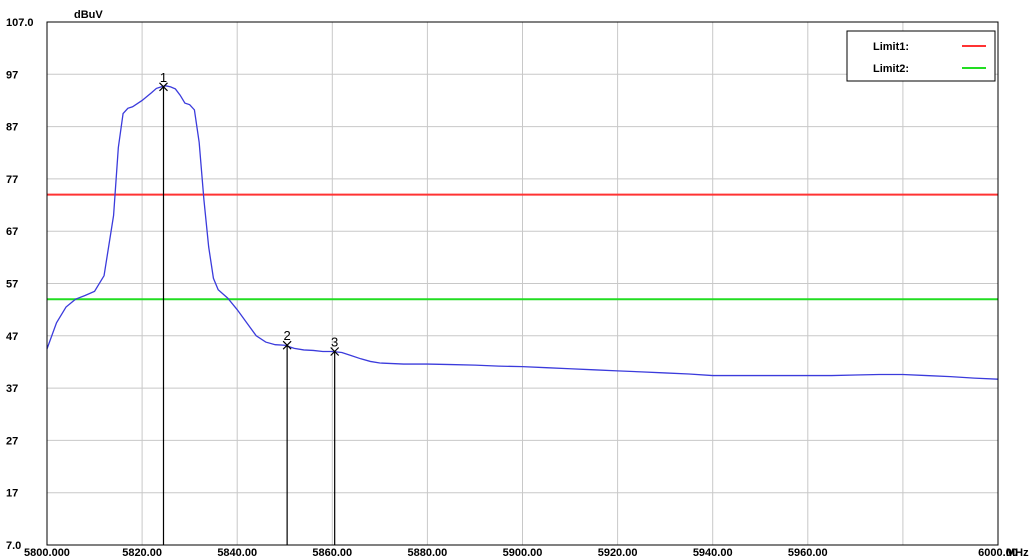 The image size is (1033, 560). Describe the element at coordinates (334, 341) in the screenshot. I see `marker-label-3: 3` at that location.